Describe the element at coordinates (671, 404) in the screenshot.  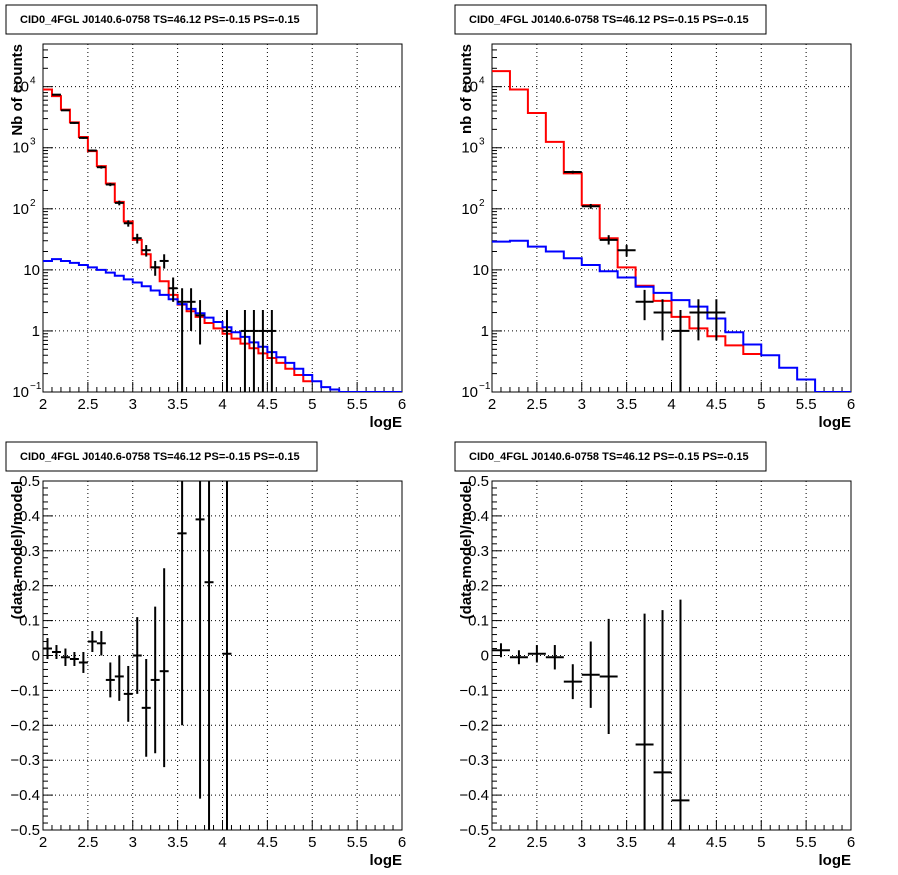
I see `x-tick-label: 4` at that location.